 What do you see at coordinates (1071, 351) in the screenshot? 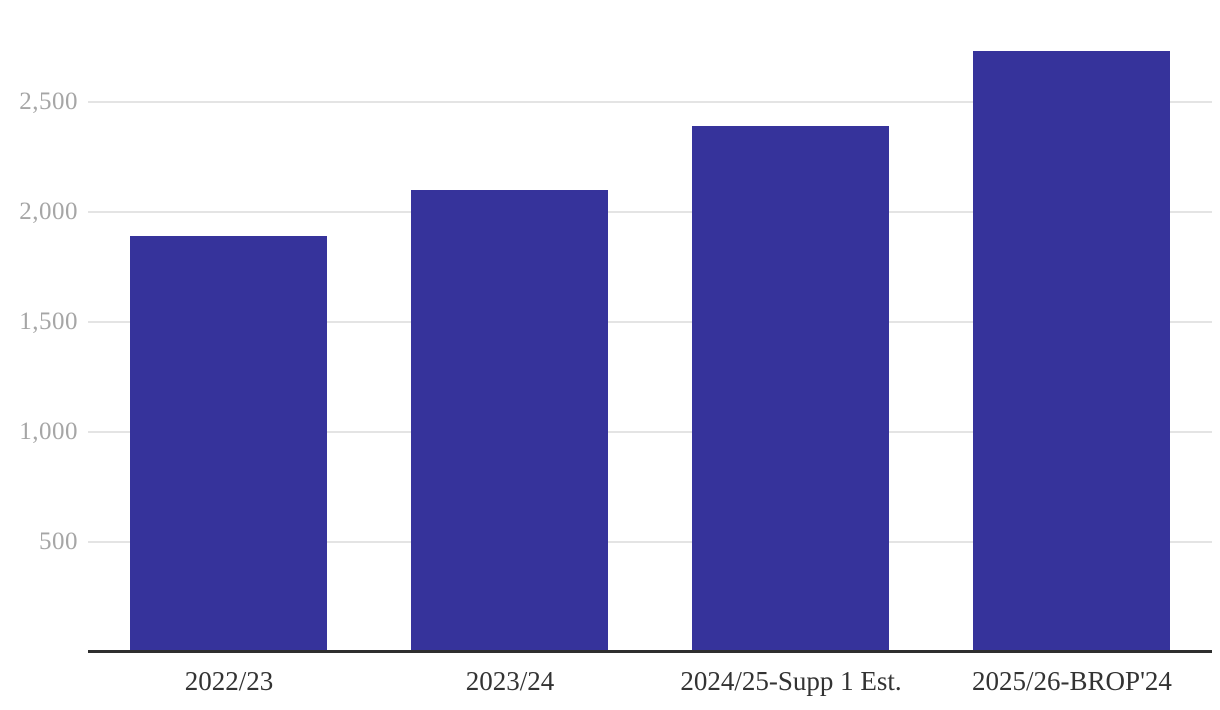
I see `bar-2025/26-BROP'24` at bounding box center [1071, 351].